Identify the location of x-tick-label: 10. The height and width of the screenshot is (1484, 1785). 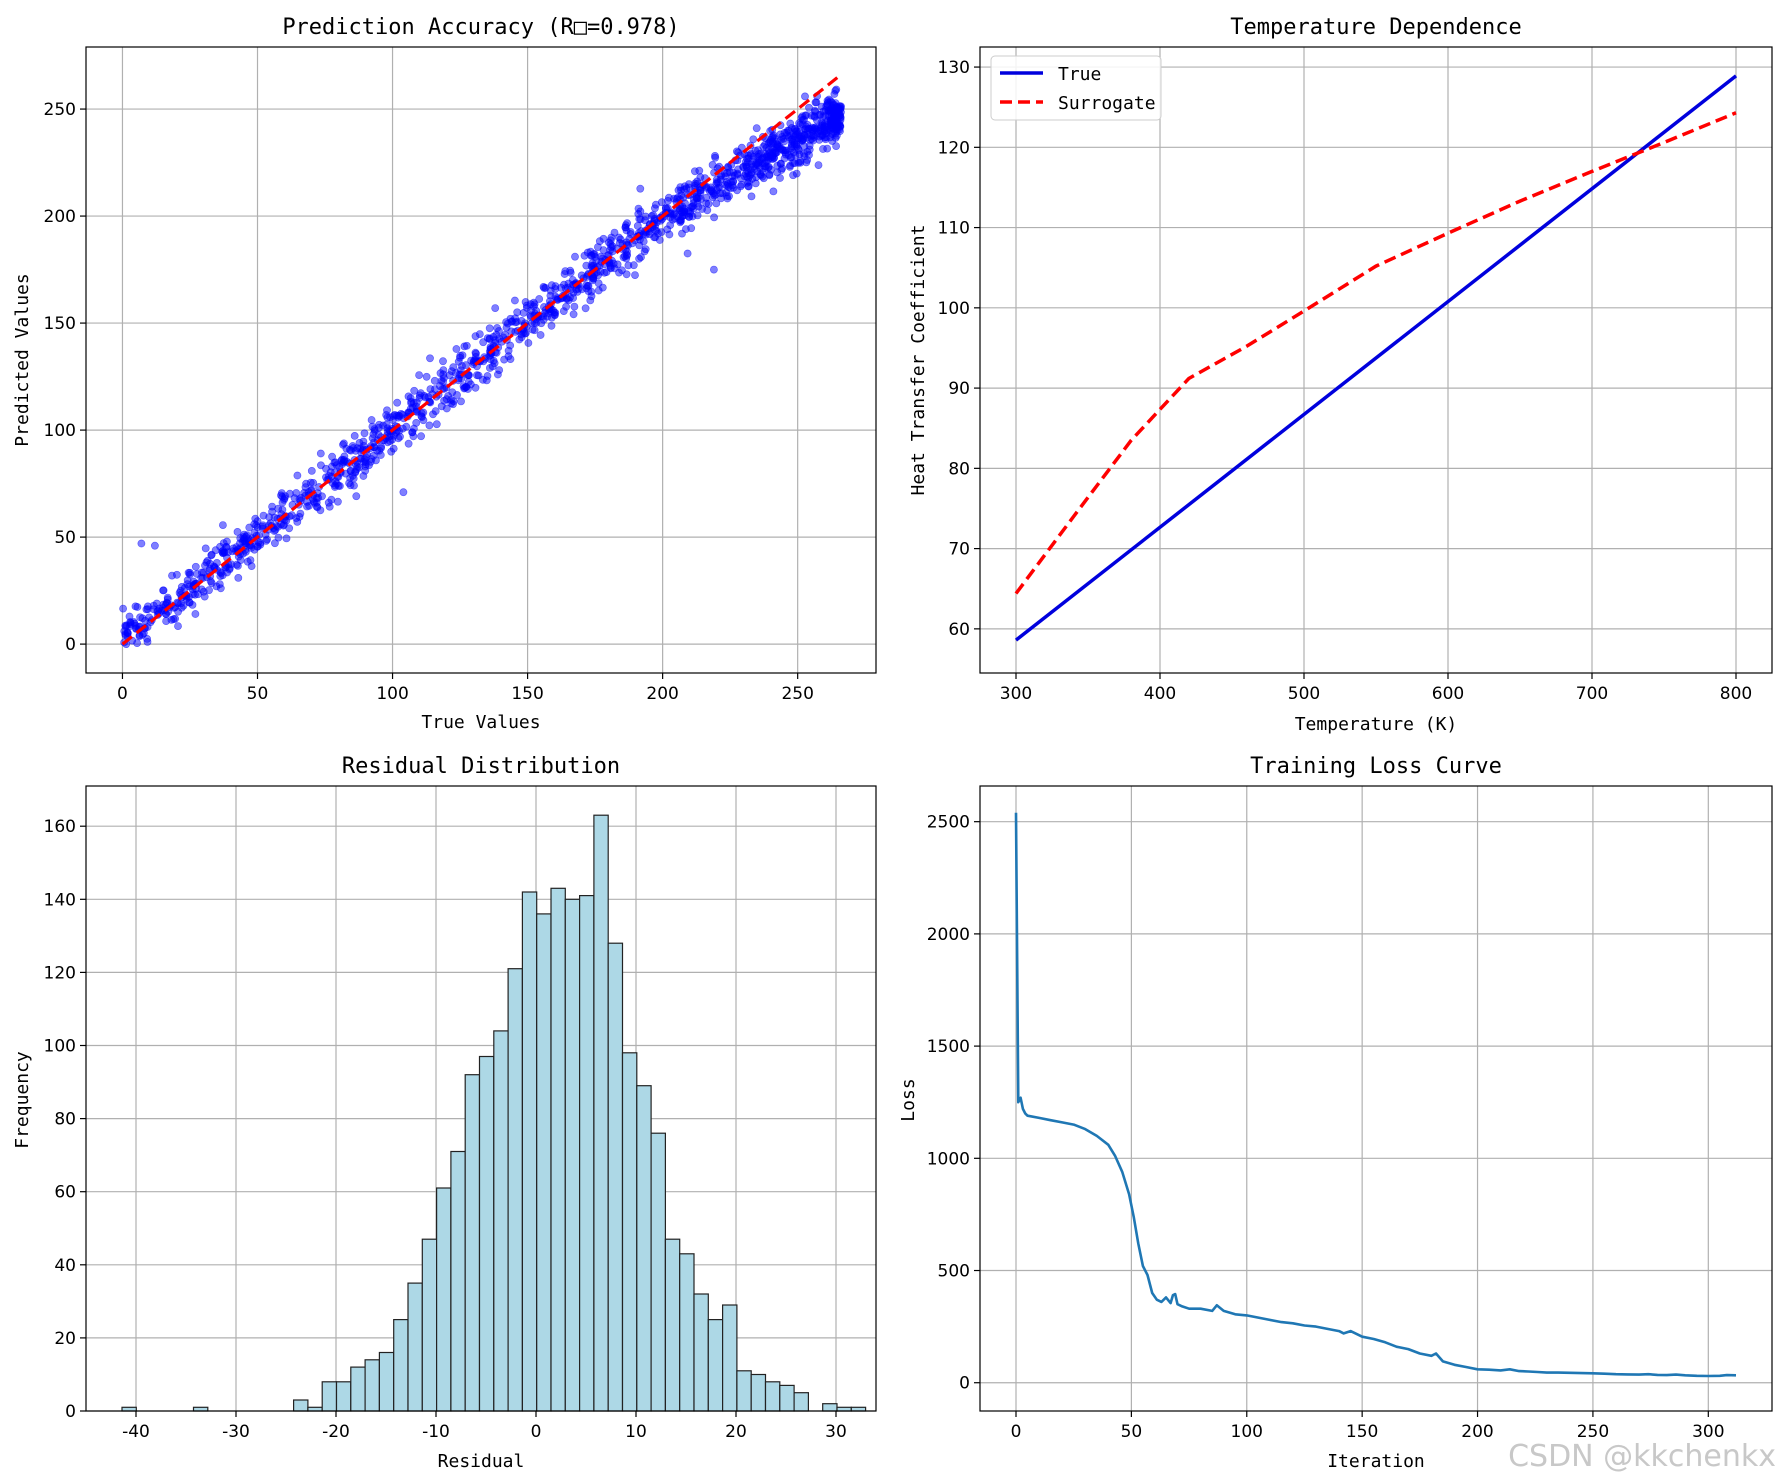
(636, 1432).